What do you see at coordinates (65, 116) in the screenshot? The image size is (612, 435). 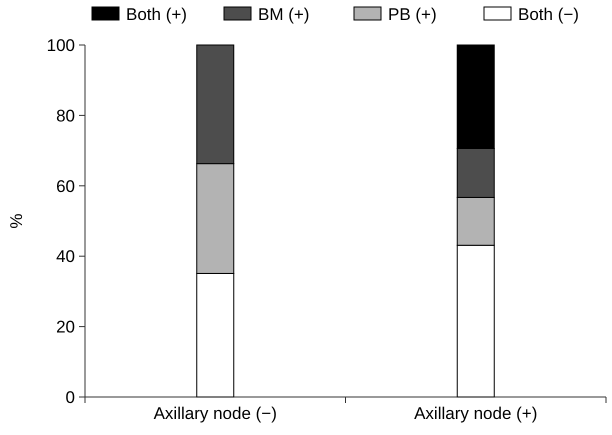 I see `y-tick-label: 80` at bounding box center [65, 116].